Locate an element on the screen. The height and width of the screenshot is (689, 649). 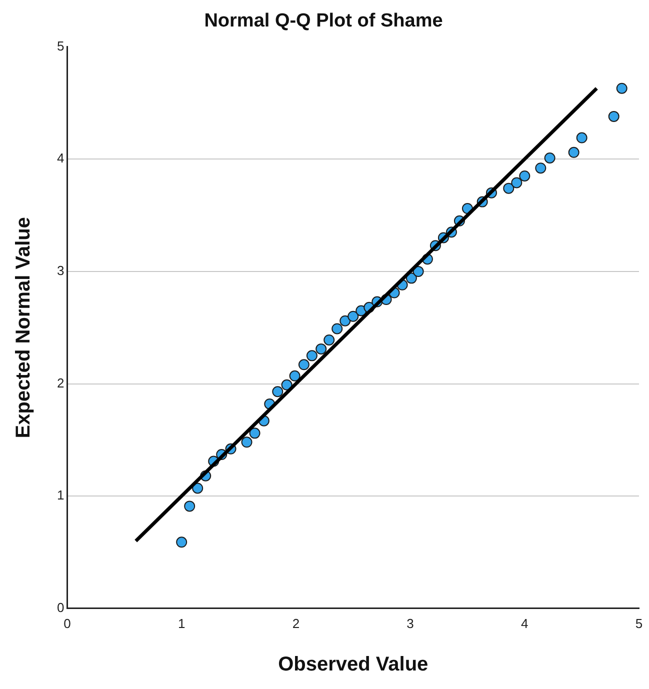
y-tick-label: 2 is located at coordinates (60, 382).